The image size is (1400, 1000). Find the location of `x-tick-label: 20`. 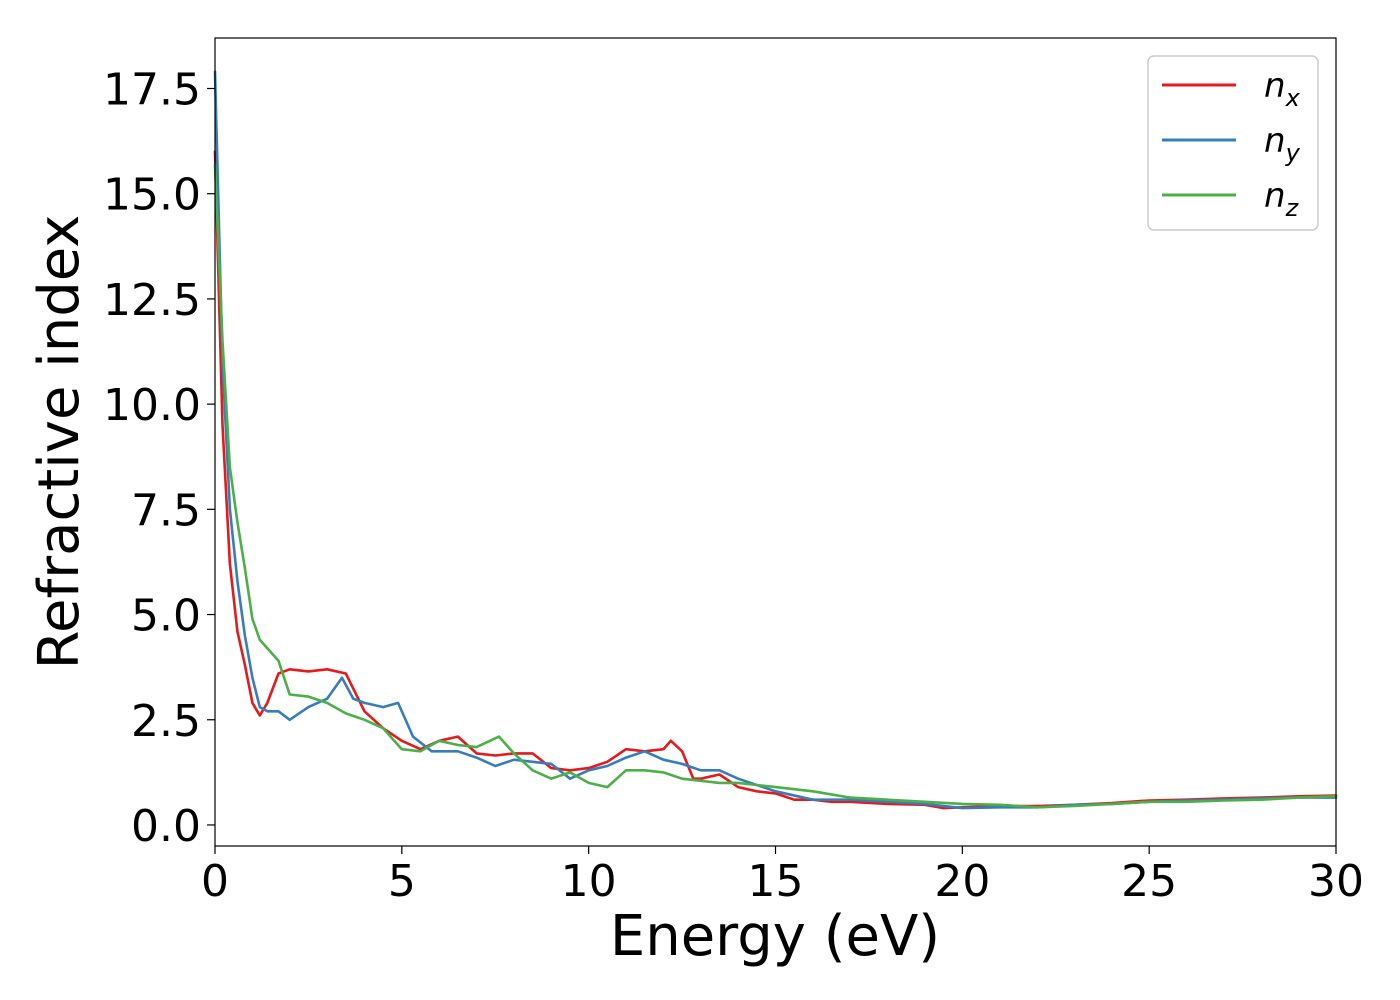

x-tick-label: 20 is located at coordinates (962, 881).